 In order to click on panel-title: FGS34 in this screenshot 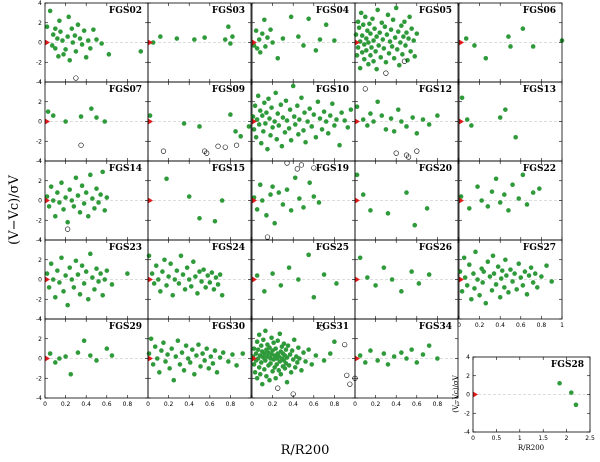, I will do `click(435, 327)`.